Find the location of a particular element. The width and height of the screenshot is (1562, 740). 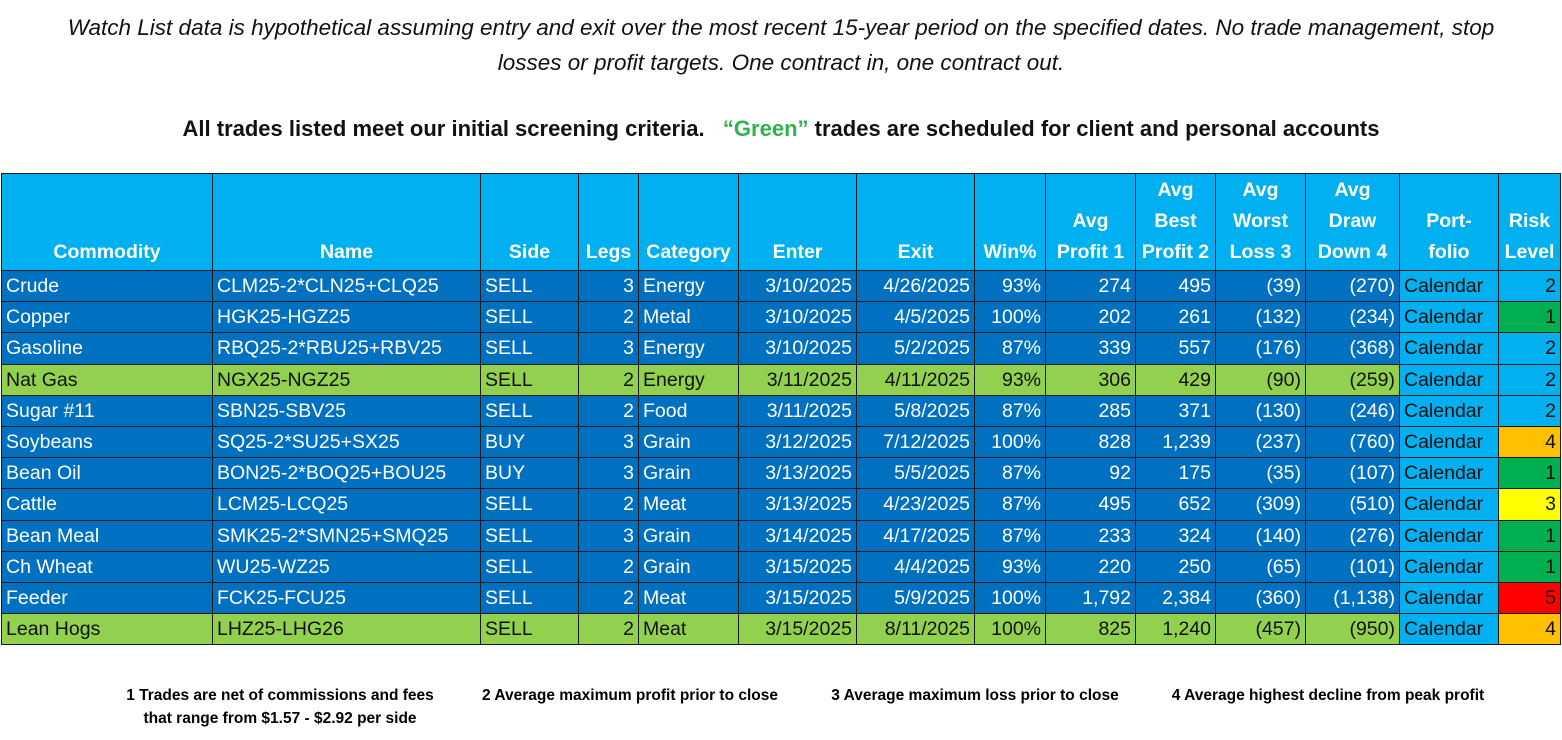

table-cell: 87% is located at coordinates (1010, 504).